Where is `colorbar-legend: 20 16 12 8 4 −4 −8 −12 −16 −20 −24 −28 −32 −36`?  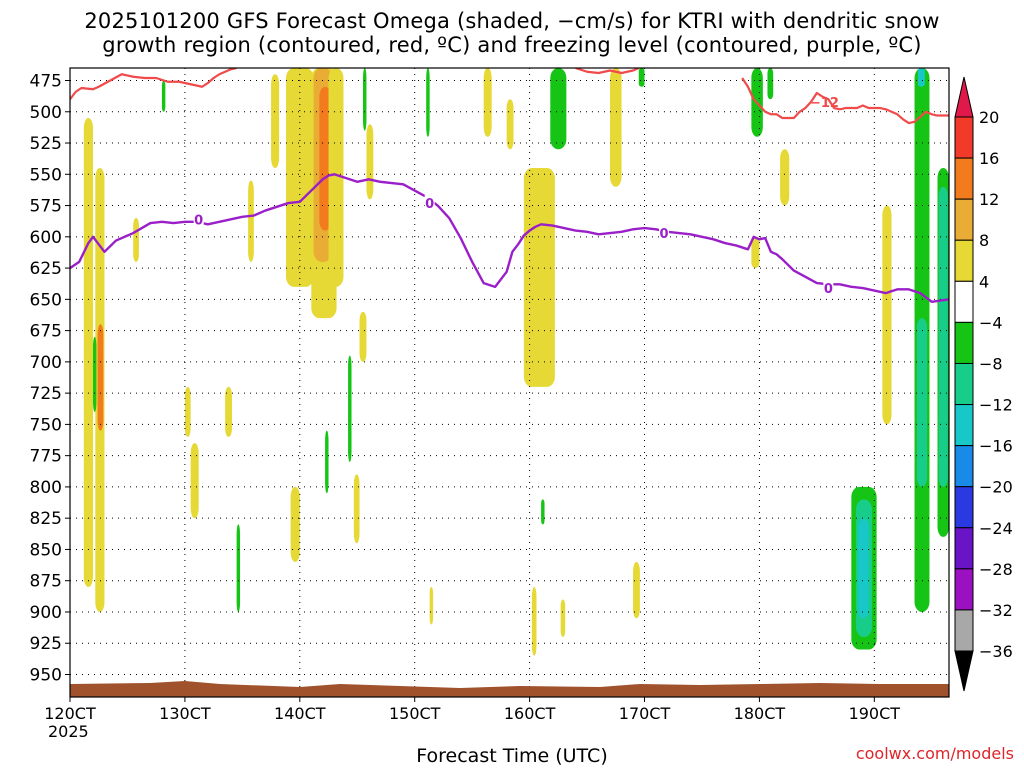 colorbar-legend: 20 16 12 8 4 −4 −8 −12 −16 −20 −24 −28 −32 −36 is located at coordinates (983, 384).